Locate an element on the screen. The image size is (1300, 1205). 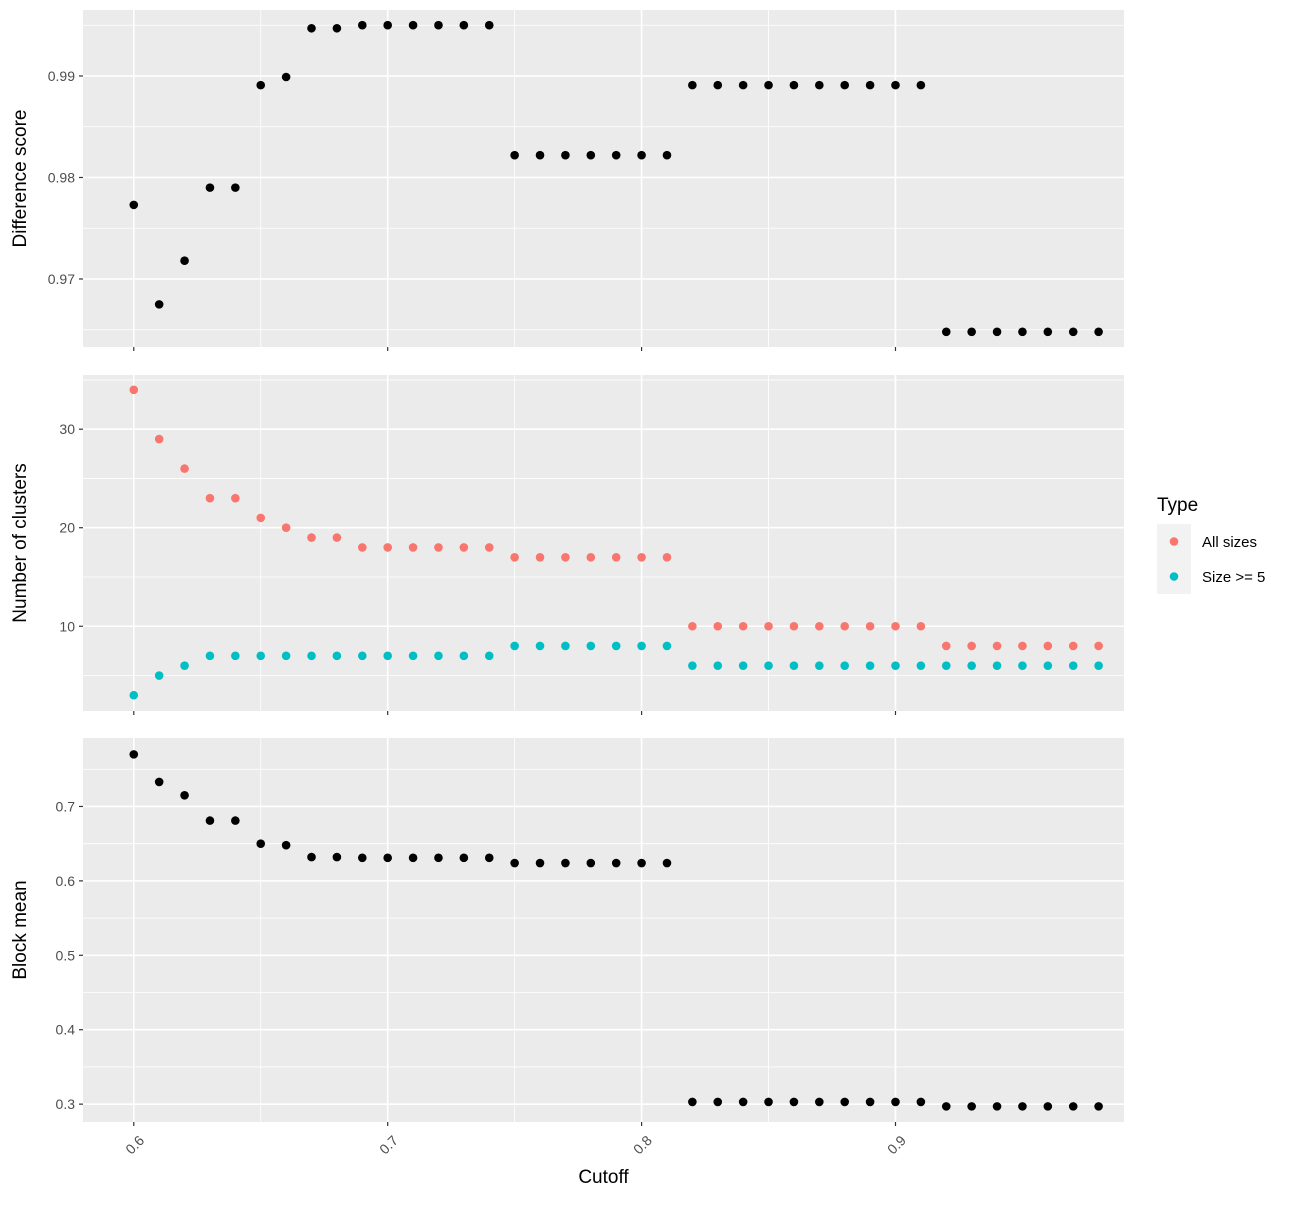
middle-y-tick-label: 20 is located at coordinates (67, 528).